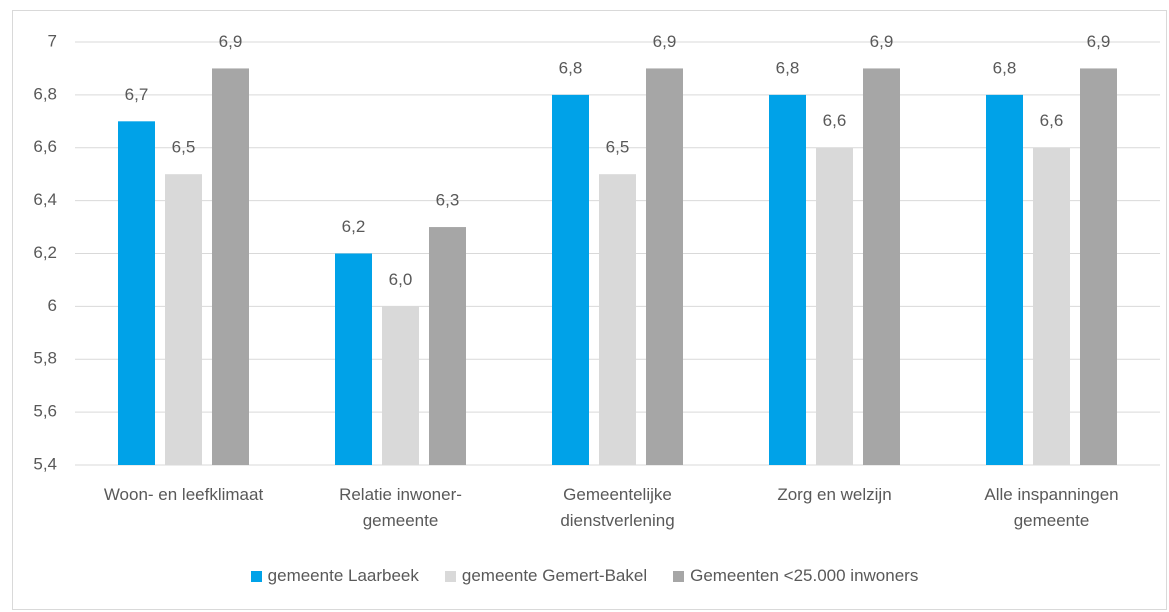  Describe the element at coordinates (834, 494) in the screenshot. I see `x-tick-label: Zorg en welzijn` at that location.